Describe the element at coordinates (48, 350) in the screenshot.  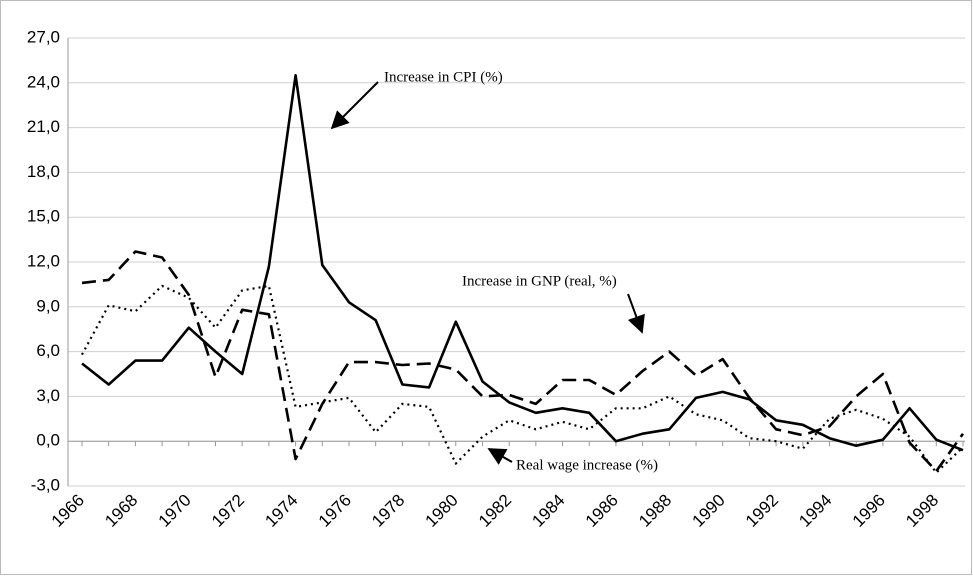
I see `y-tick-label: 6,0` at that location.